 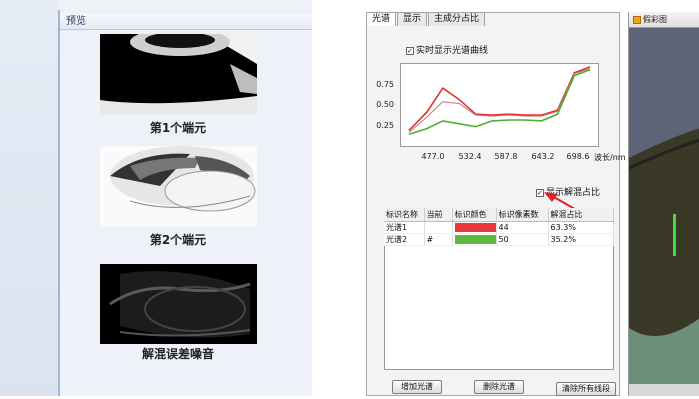 What do you see at coordinates (178, 304) in the screenshot?
I see `unmixing-noise-image` at bounding box center [178, 304].